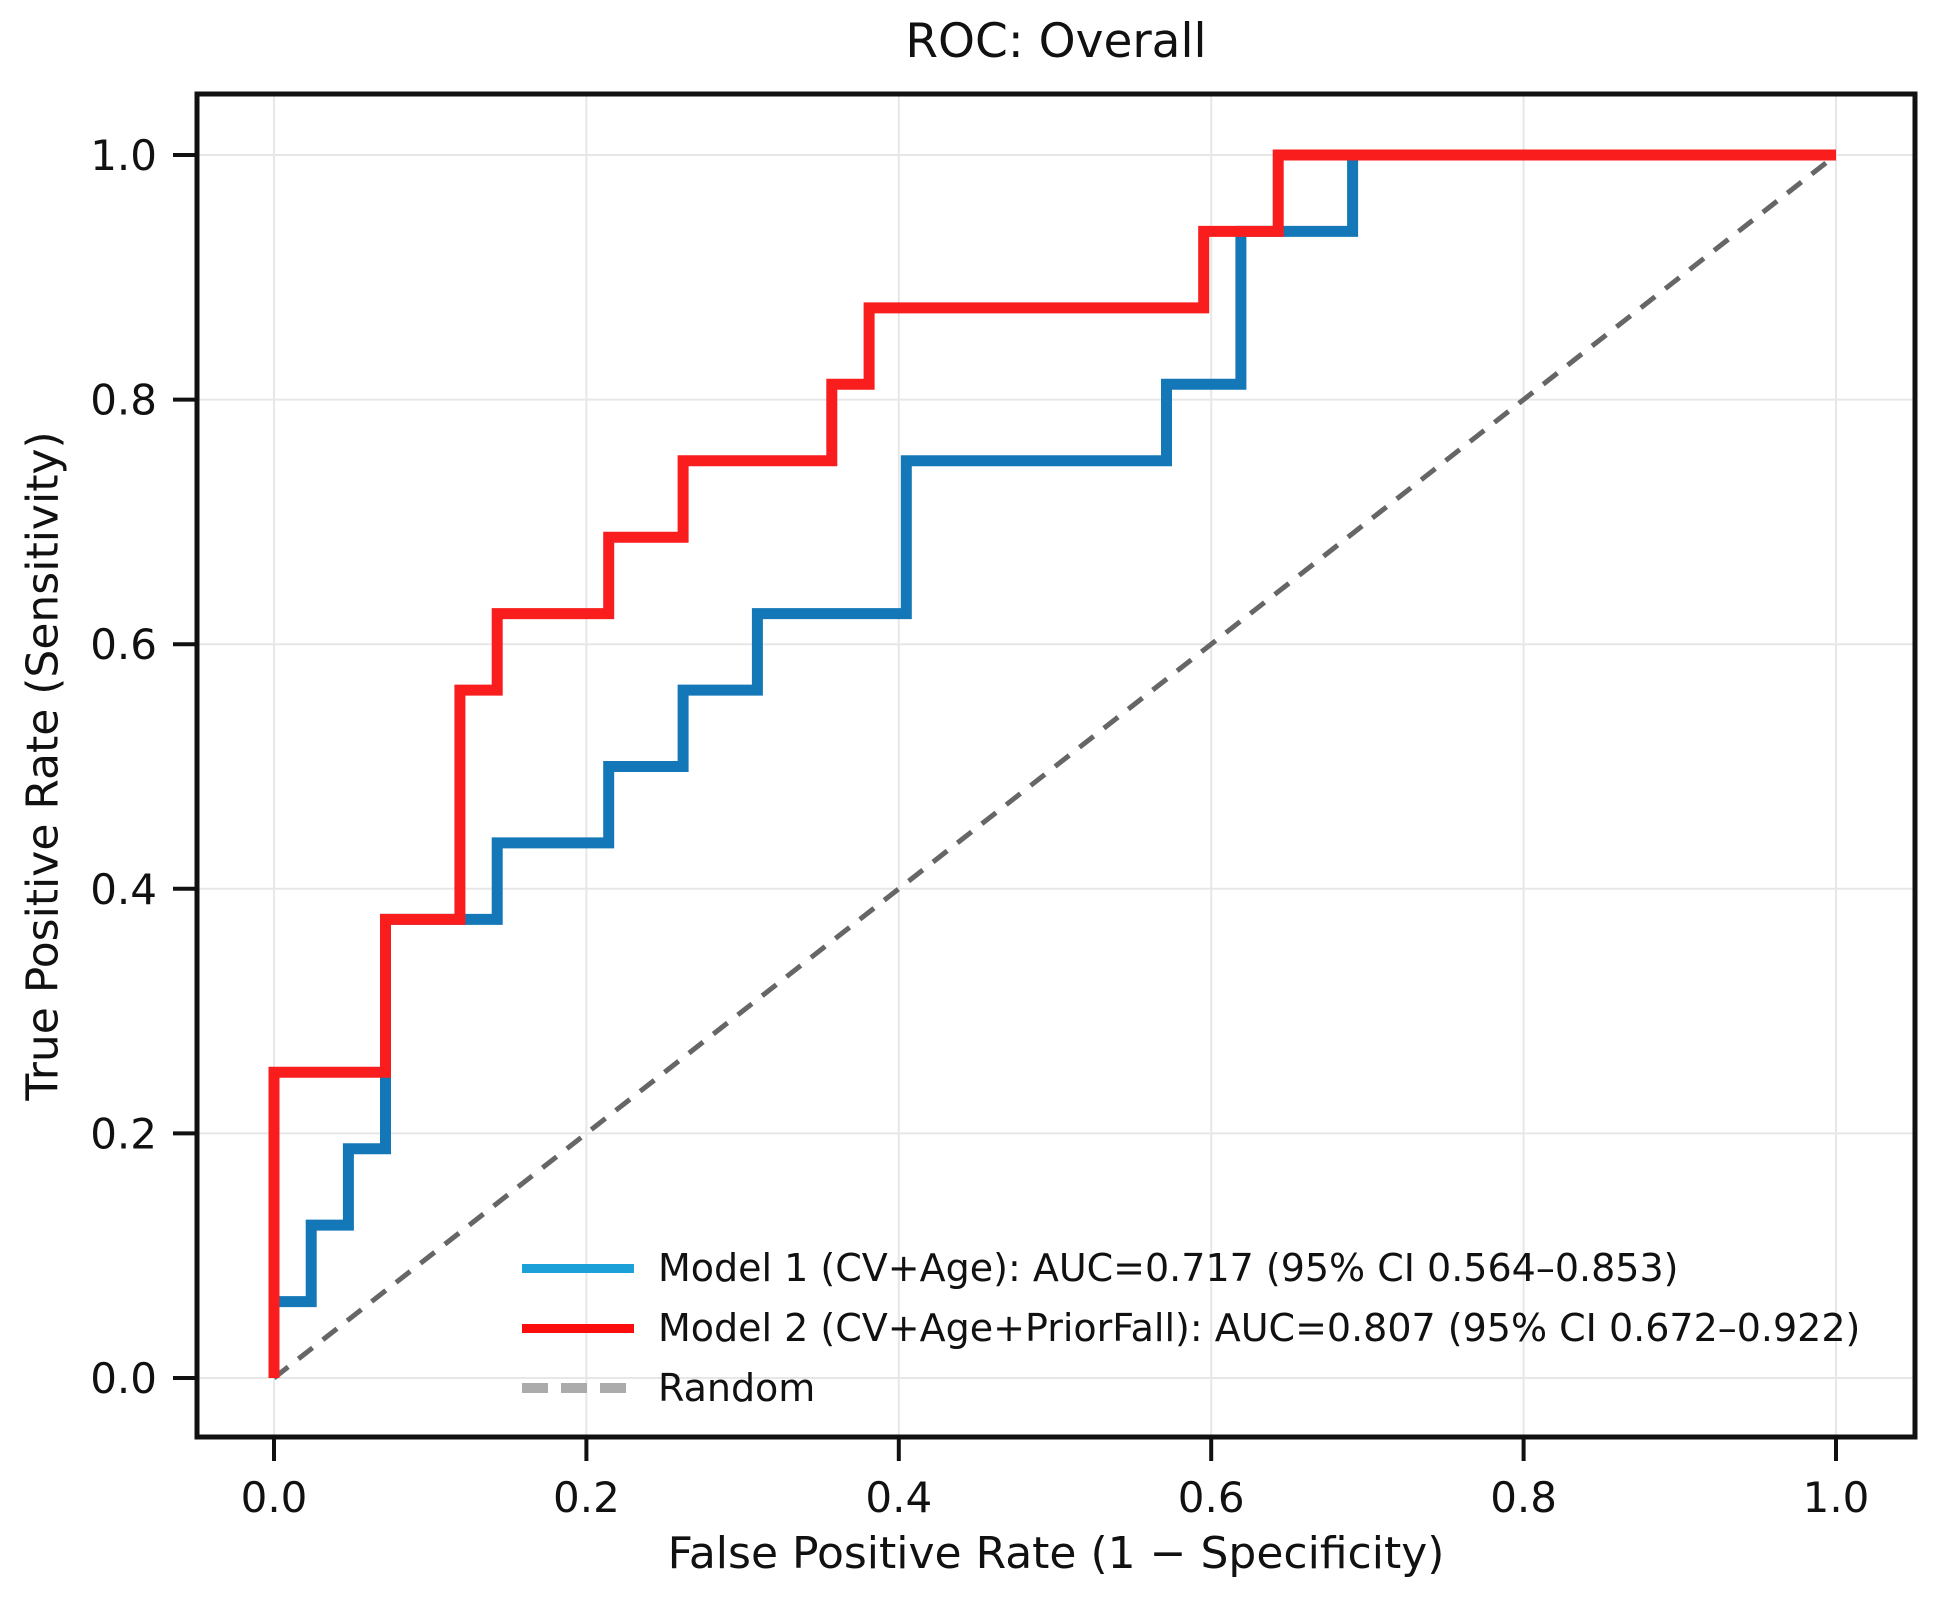 The width and height of the screenshot is (1945, 1601). I want to click on y-tick-label: 0.8, so click(123, 400).